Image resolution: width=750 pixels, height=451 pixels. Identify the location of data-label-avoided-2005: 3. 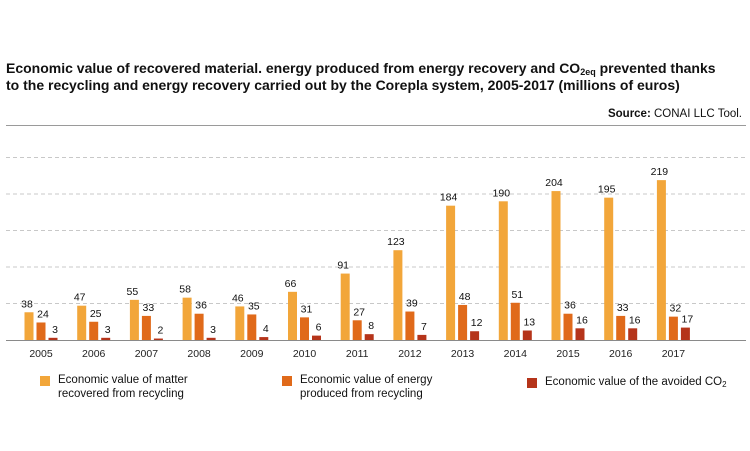
(55, 330).